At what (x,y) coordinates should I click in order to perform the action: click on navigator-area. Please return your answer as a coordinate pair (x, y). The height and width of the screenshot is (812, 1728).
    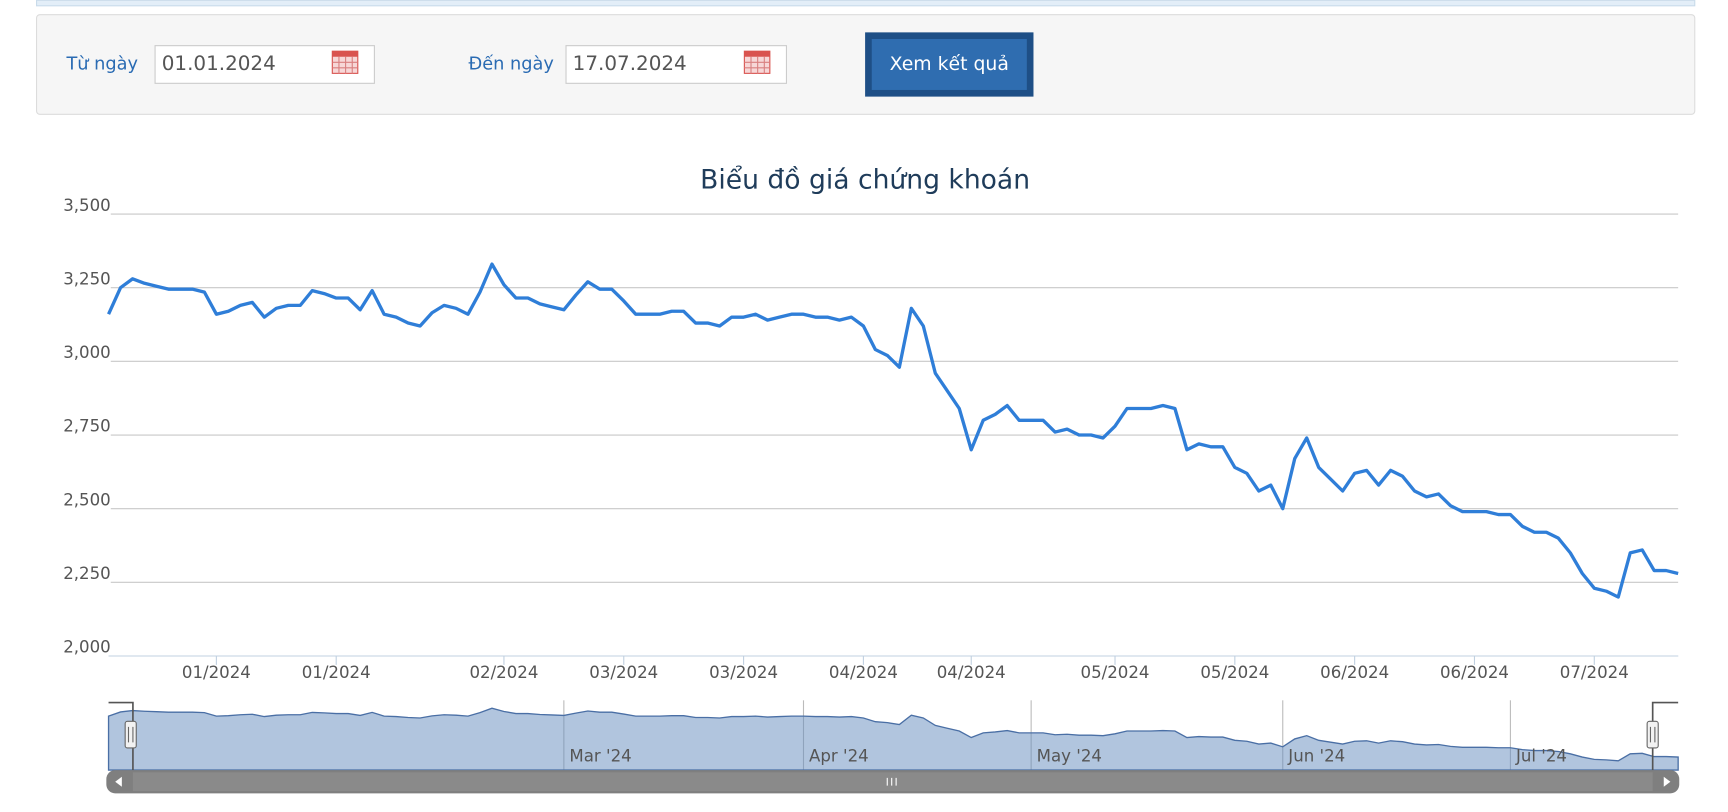
    Looking at the image, I should click on (893, 739).